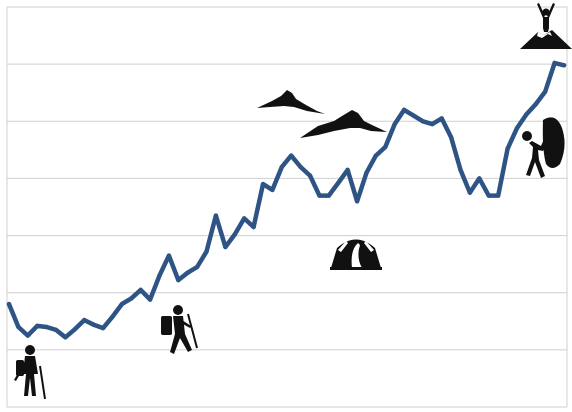  What do you see at coordinates (179, 329) in the screenshot?
I see `hiker-with-backpack-icon` at bounding box center [179, 329].